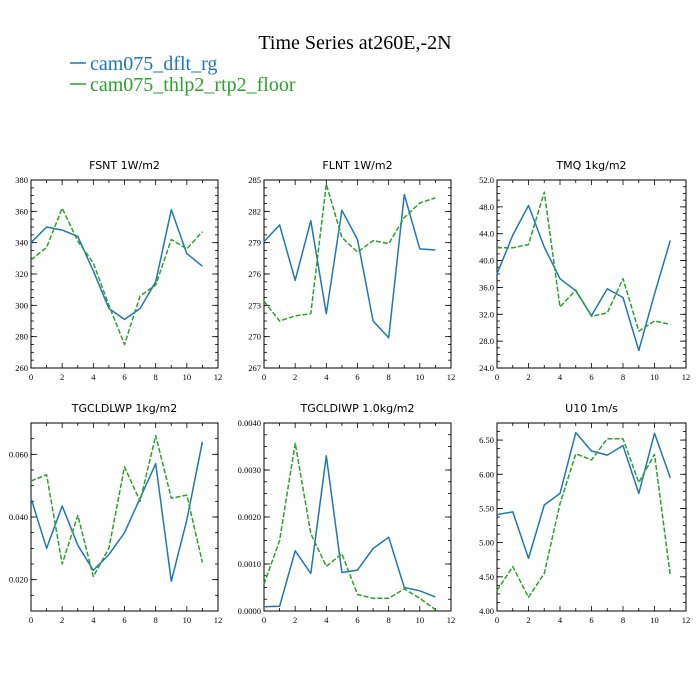 The image size is (700, 700). Describe the element at coordinates (18, 580) in the screenshot. I see `y-tick-label: 0.020` at that location.